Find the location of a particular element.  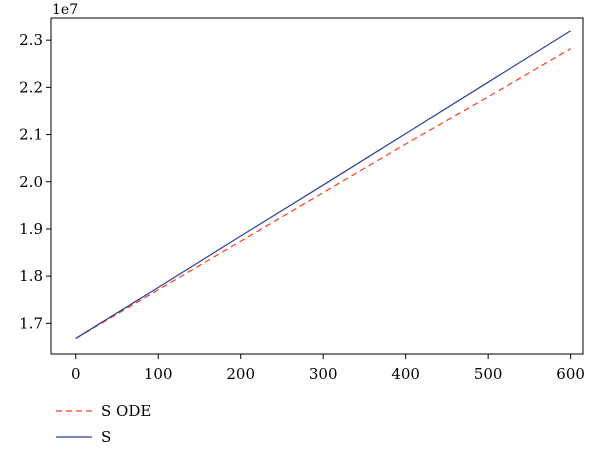

y-tick-label: 1.9 is located at coordinates (31, 229).